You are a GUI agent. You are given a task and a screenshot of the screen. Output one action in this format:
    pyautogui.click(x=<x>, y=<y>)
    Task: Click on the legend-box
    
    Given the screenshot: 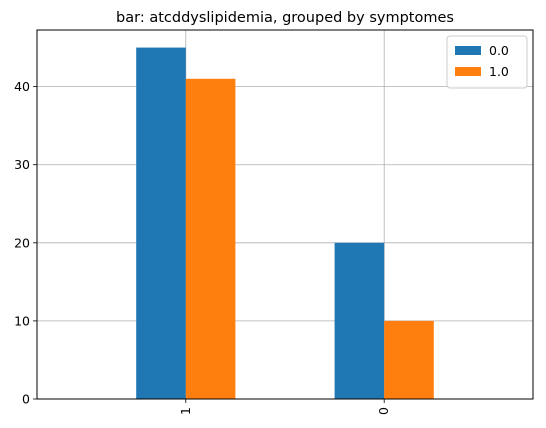 What is the action you would take?
    pyautogui.click(x=487, y=62)
    